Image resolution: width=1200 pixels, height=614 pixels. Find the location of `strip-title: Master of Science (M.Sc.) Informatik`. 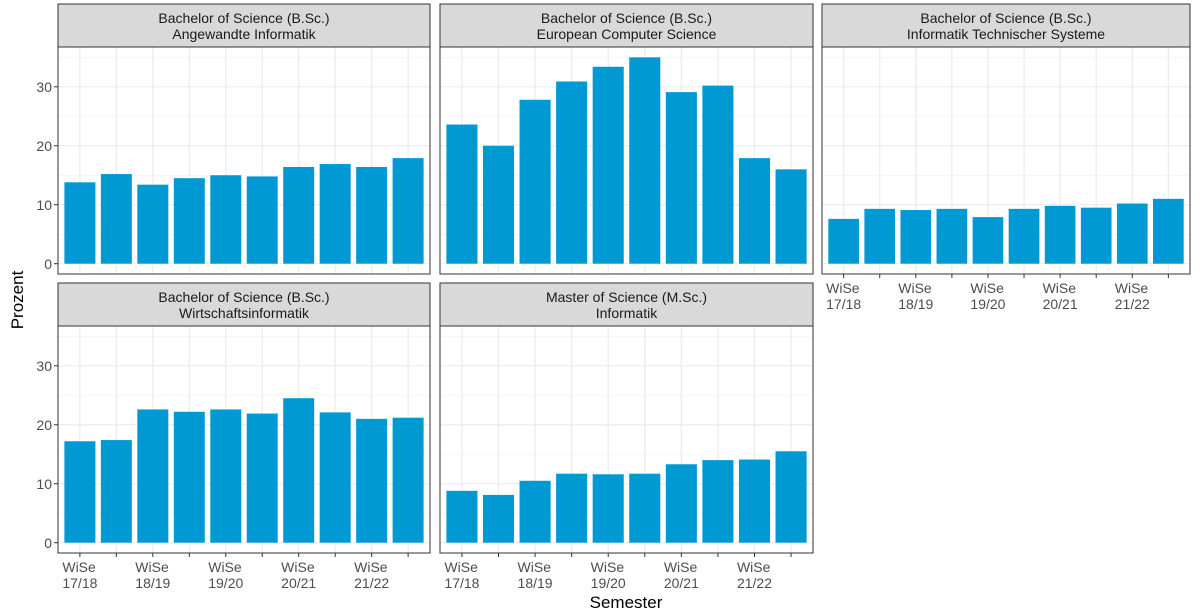

strip-title: Master of Science (M.Sc.) Informatik is located at coordinates (626, 304).